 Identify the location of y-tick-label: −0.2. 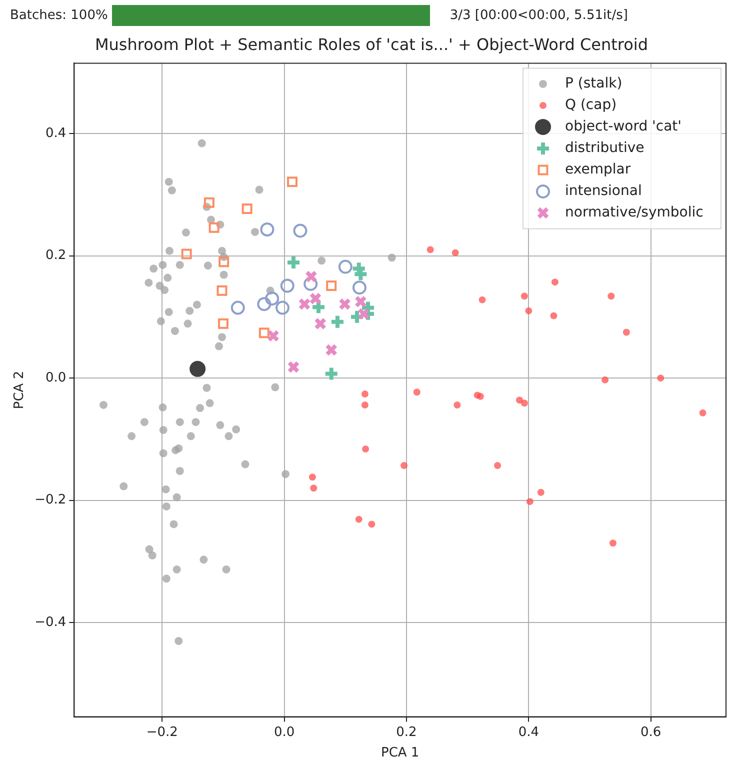
(50, 500).